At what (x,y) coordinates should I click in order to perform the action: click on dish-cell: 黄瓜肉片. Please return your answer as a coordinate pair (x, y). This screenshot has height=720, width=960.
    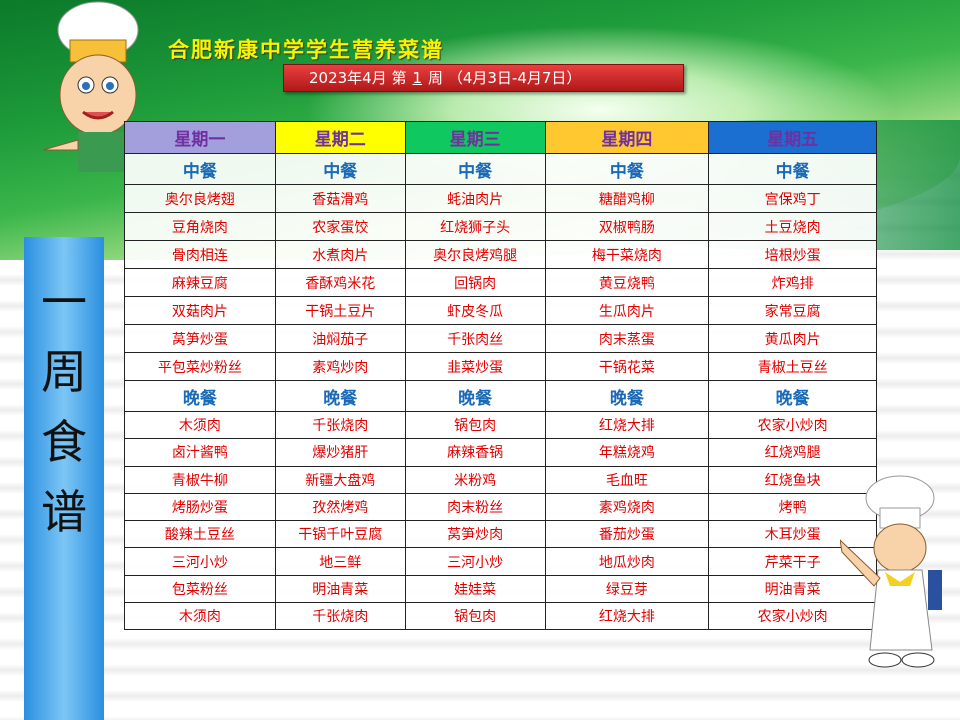
    Looking at the image, I should click on (792, 338).